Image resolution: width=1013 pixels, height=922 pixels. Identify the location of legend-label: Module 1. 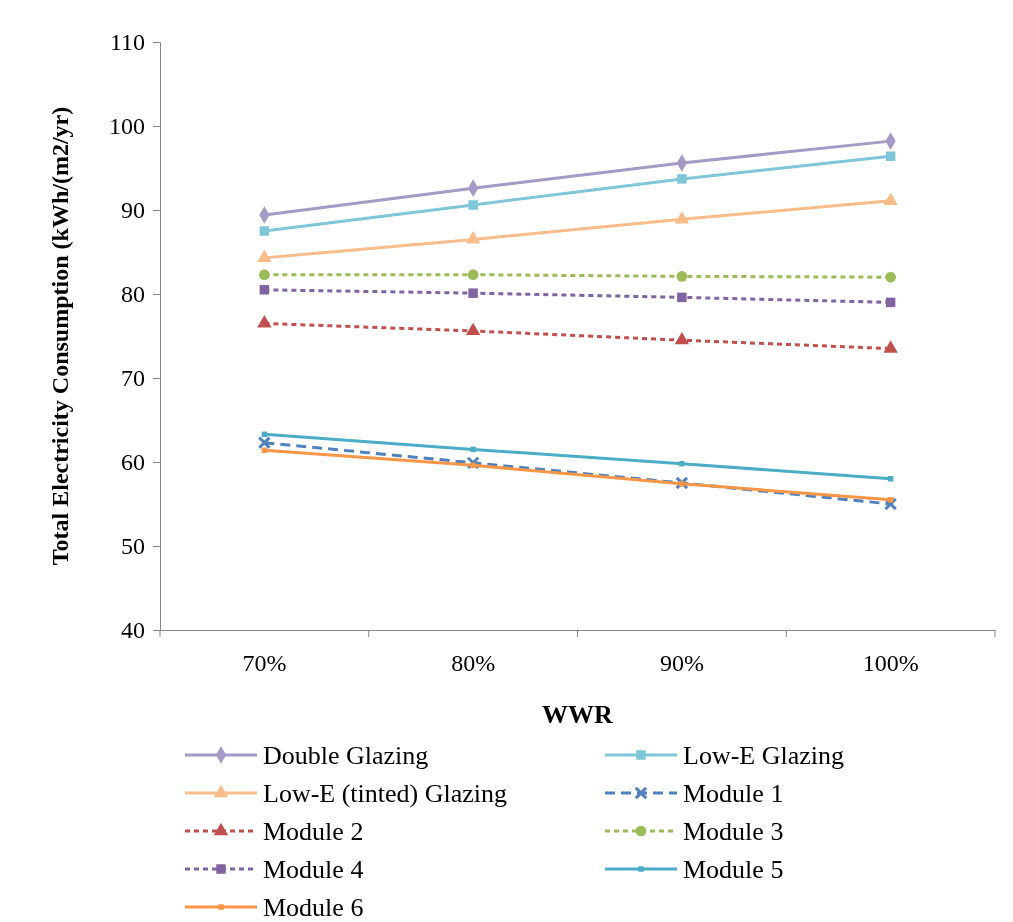
(733, 793).